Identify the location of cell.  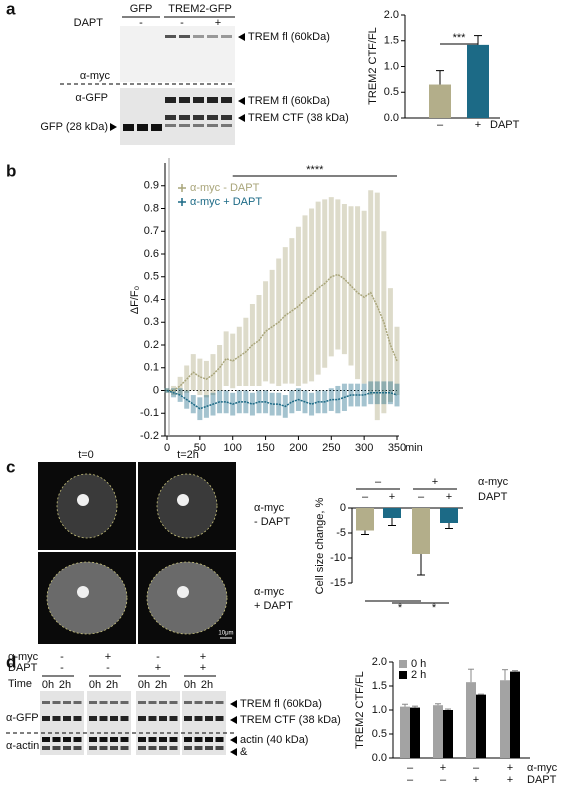
(87, 598).